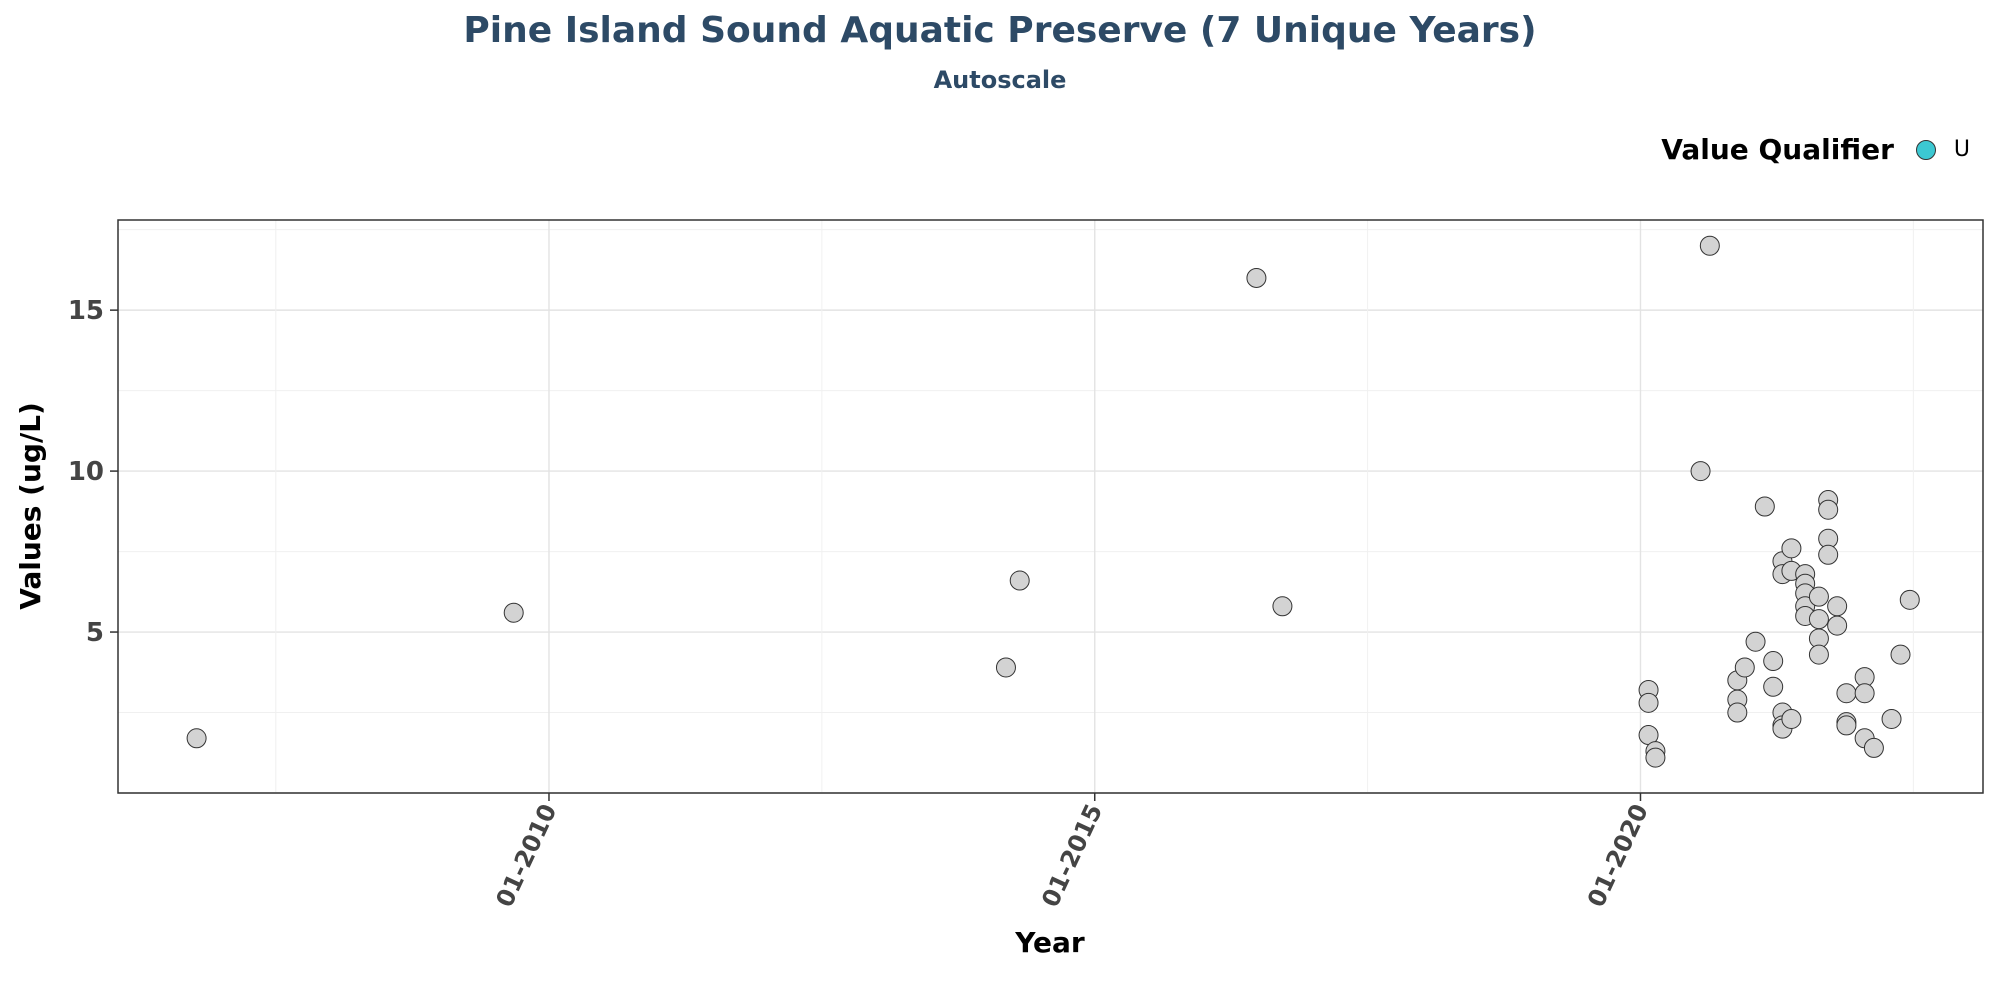 Image resolution: width=2000 pixels, height=1000 pixels. Describe the element at coordinates (30, 506) in the screenshot. I see `y-axis-label: Values (ug/L)` at that location.